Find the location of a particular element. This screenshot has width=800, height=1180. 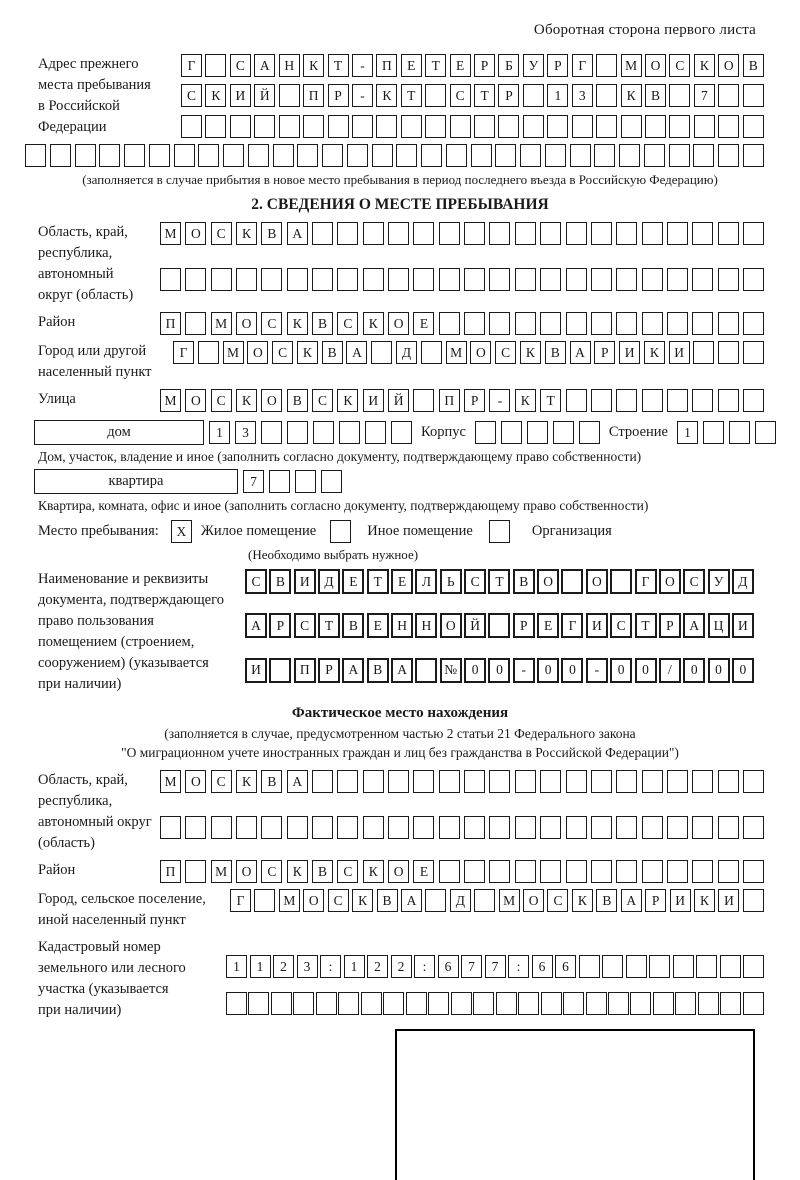

char-cell-filled: 7 is located at coordinates (495, 966).